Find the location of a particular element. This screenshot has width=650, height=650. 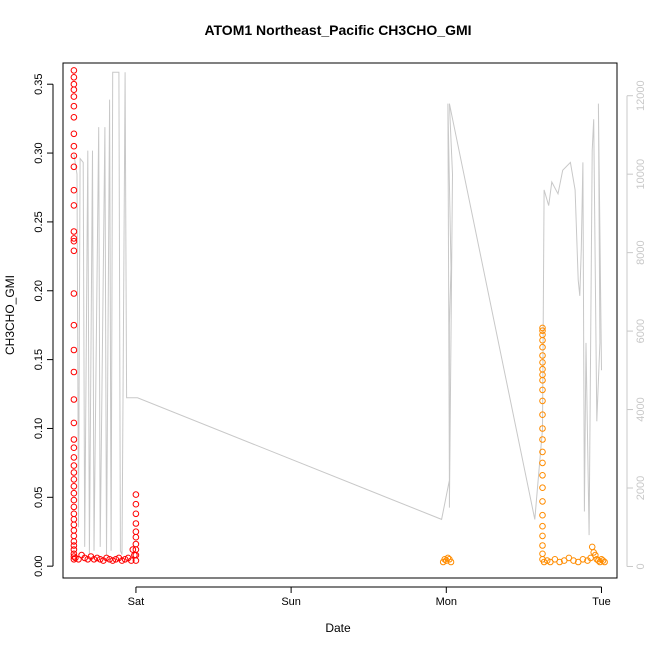

y-tick-label: 0.20 is located at coordinates (39, 290).